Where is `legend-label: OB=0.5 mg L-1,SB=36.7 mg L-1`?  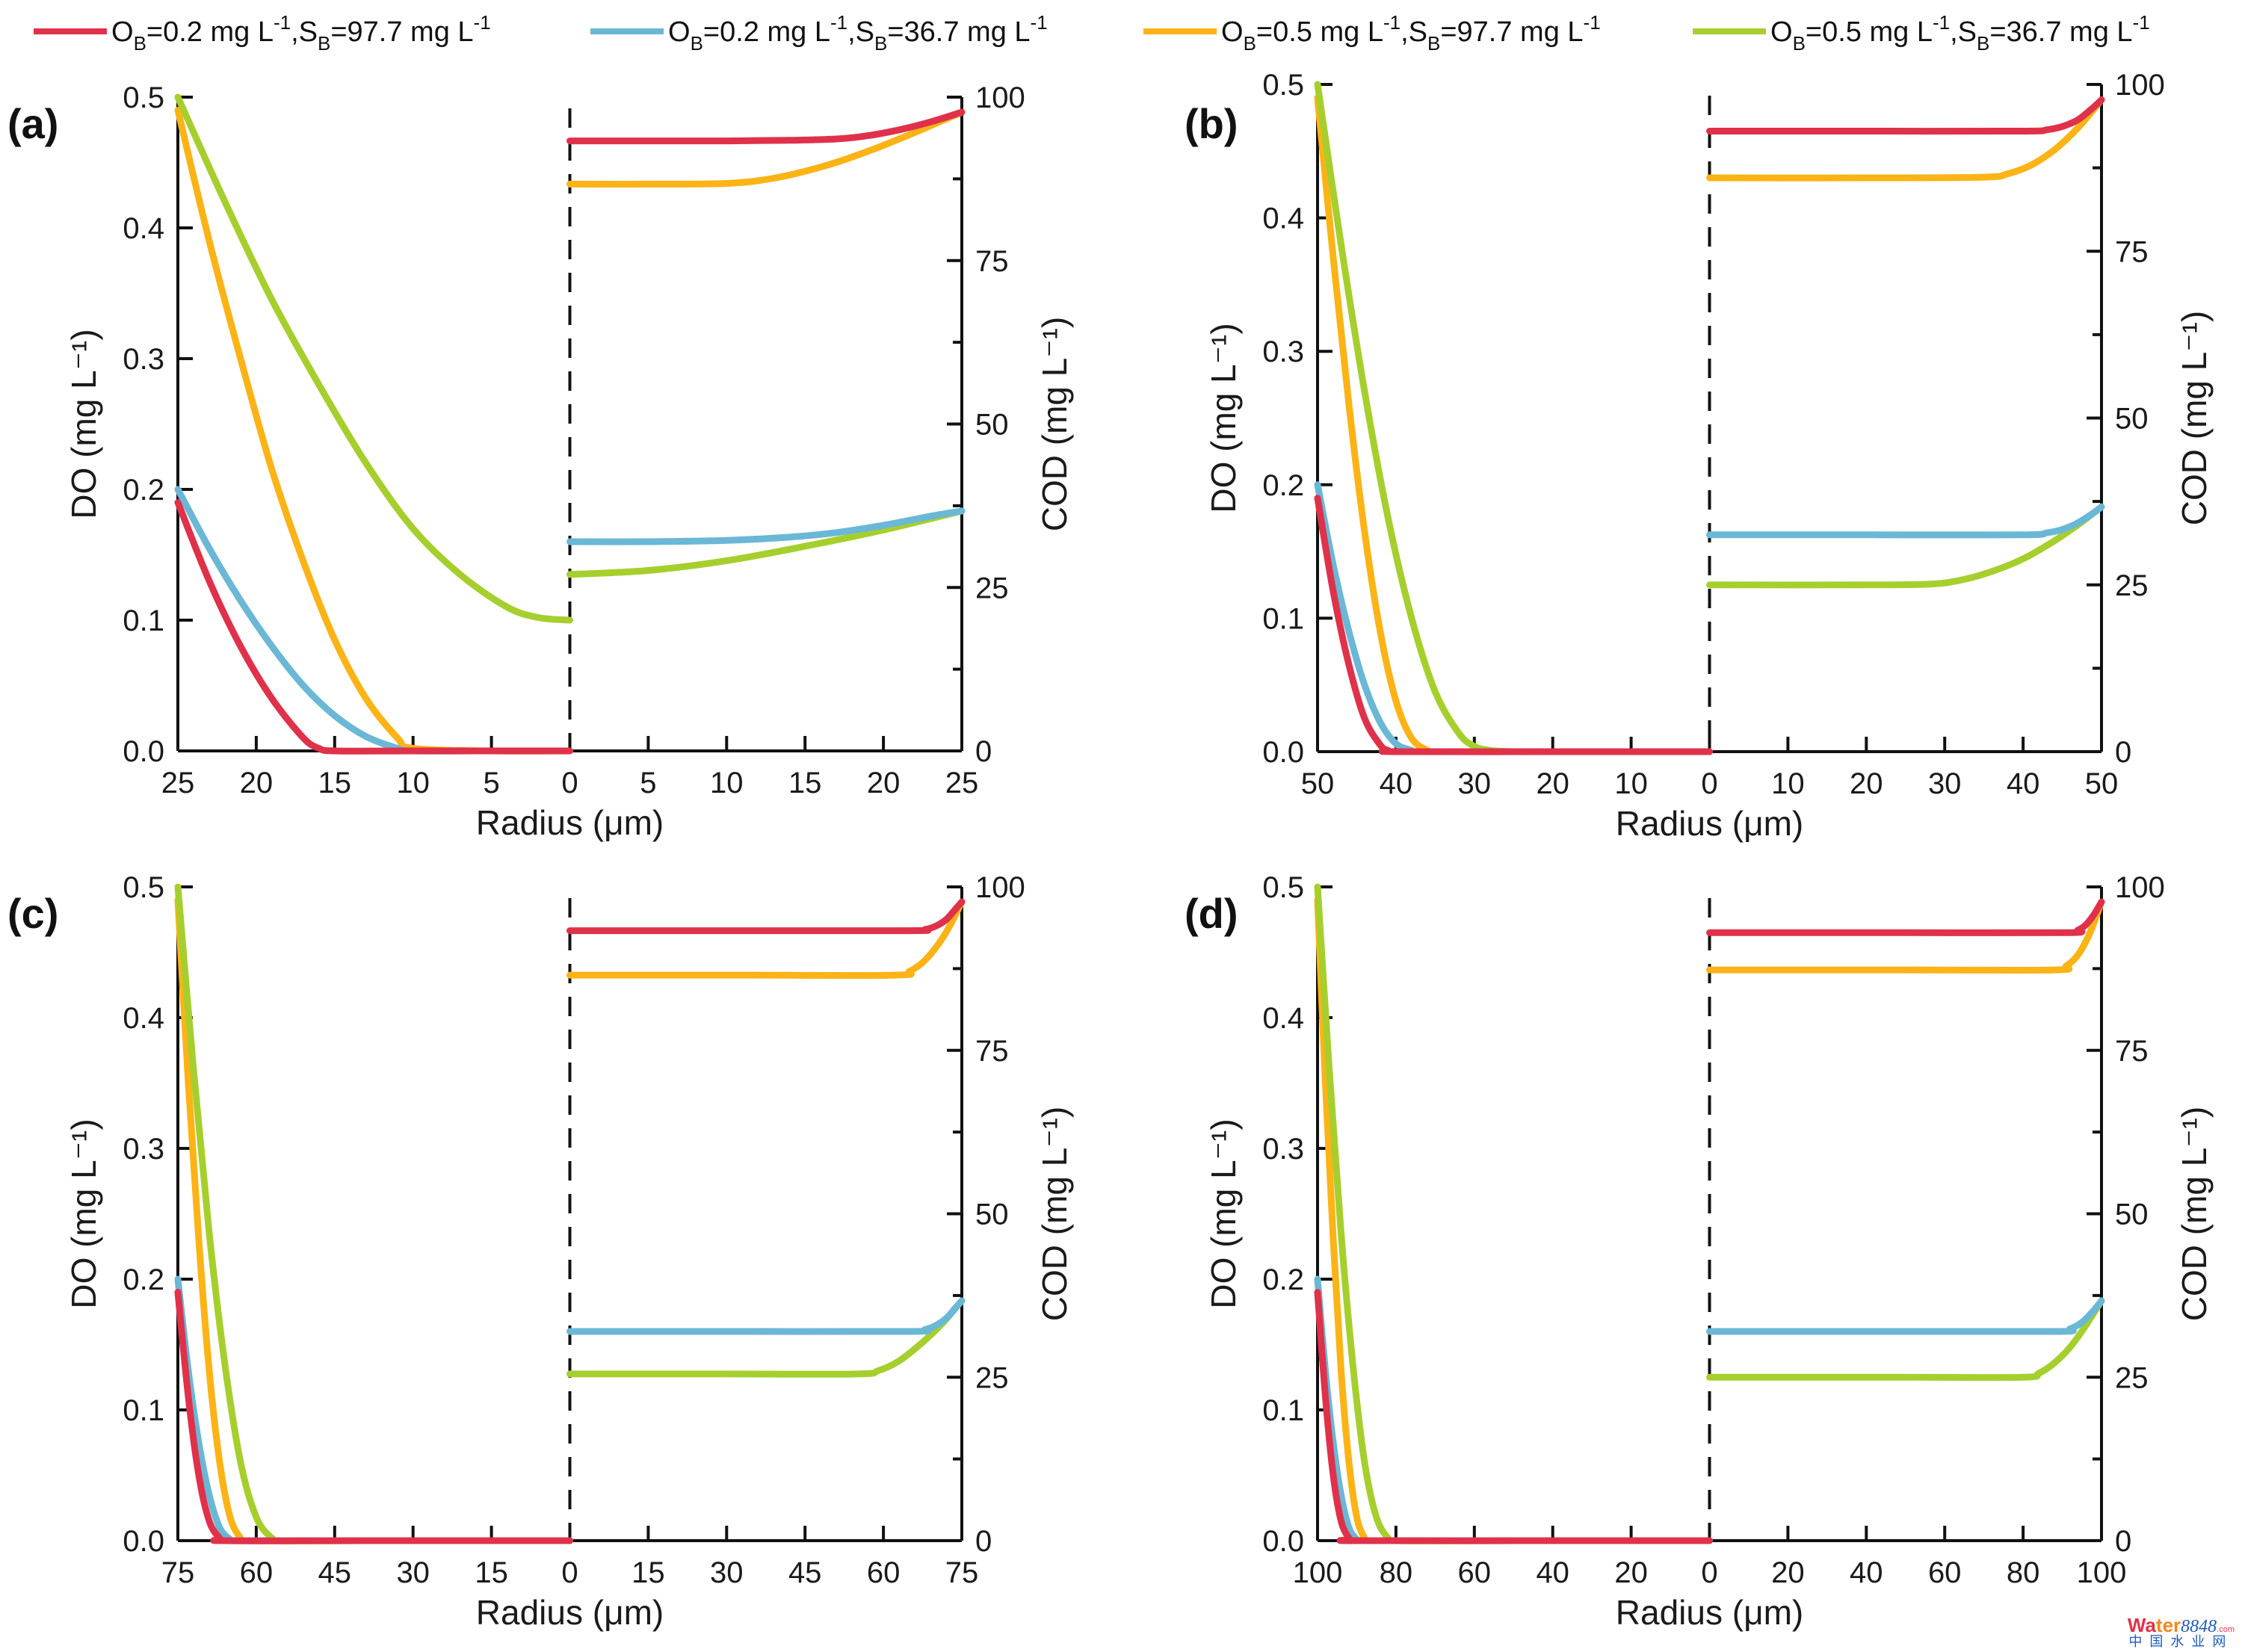 legend-label: OB=0.5 mg L-1,SB=36.7 mg L-1 is located at coordinates (1960, 33).